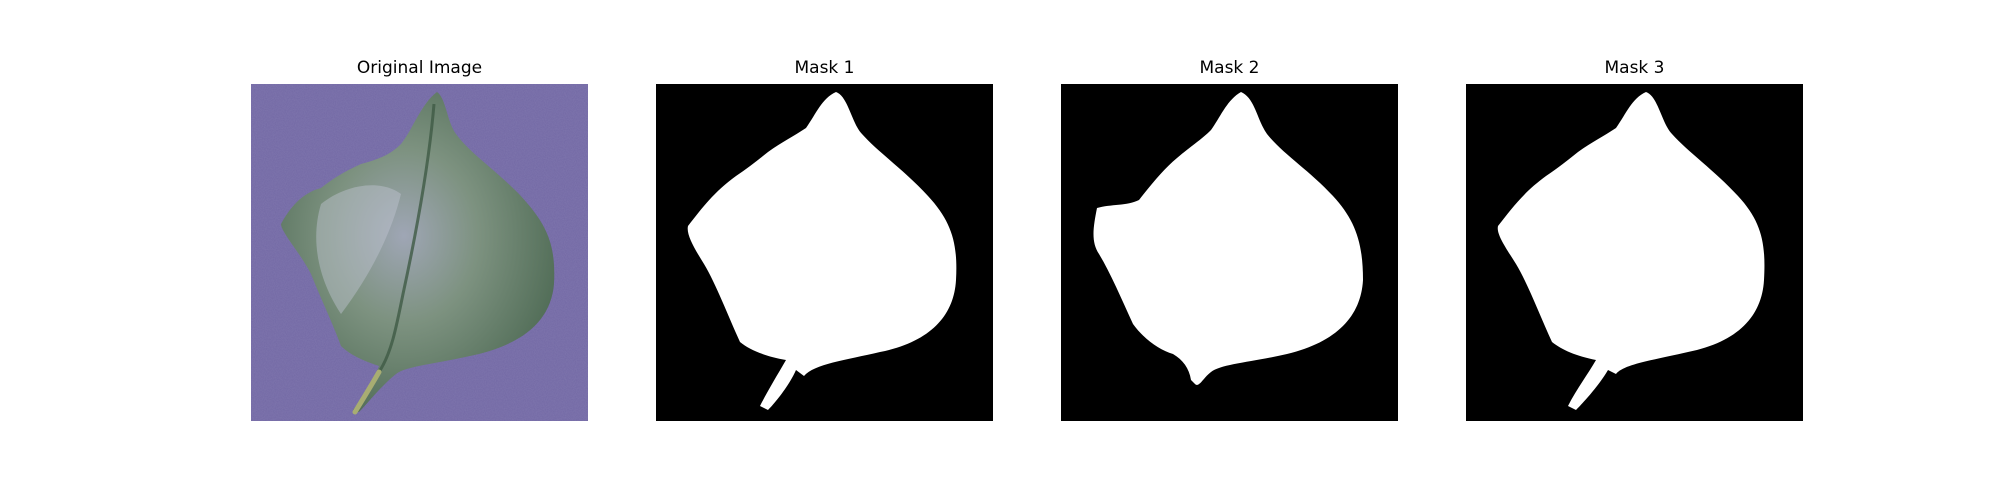 The image size is (2000, 500). I want to click on panel-title: Mask 1, so click(824, 68).